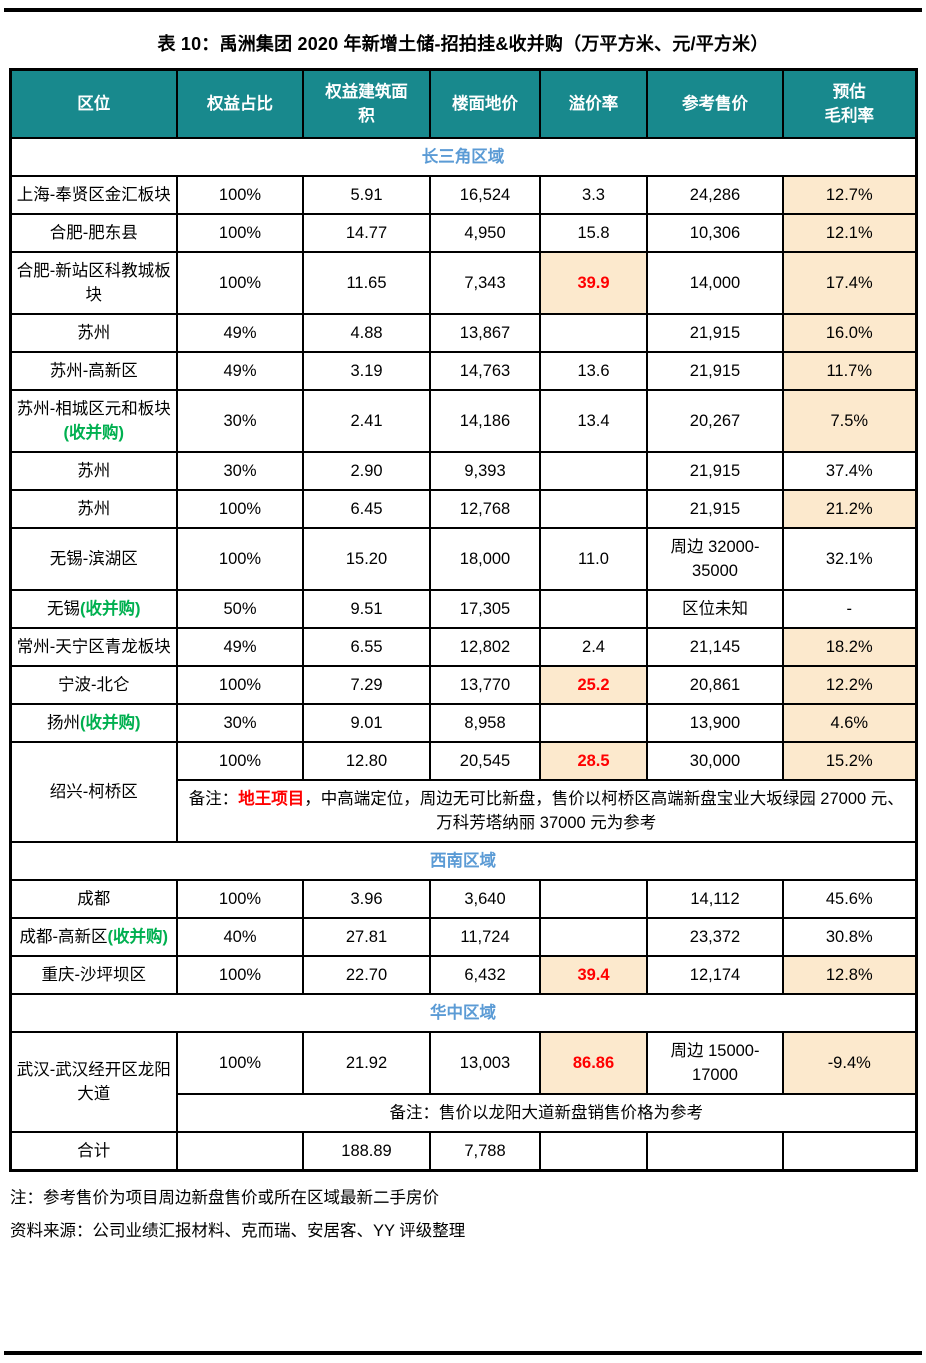  I want to click on table-row: 合肥-新站区科教城板块 100% 11.65 7,343 39.9 14,000 17.4%, so click(463, 283).